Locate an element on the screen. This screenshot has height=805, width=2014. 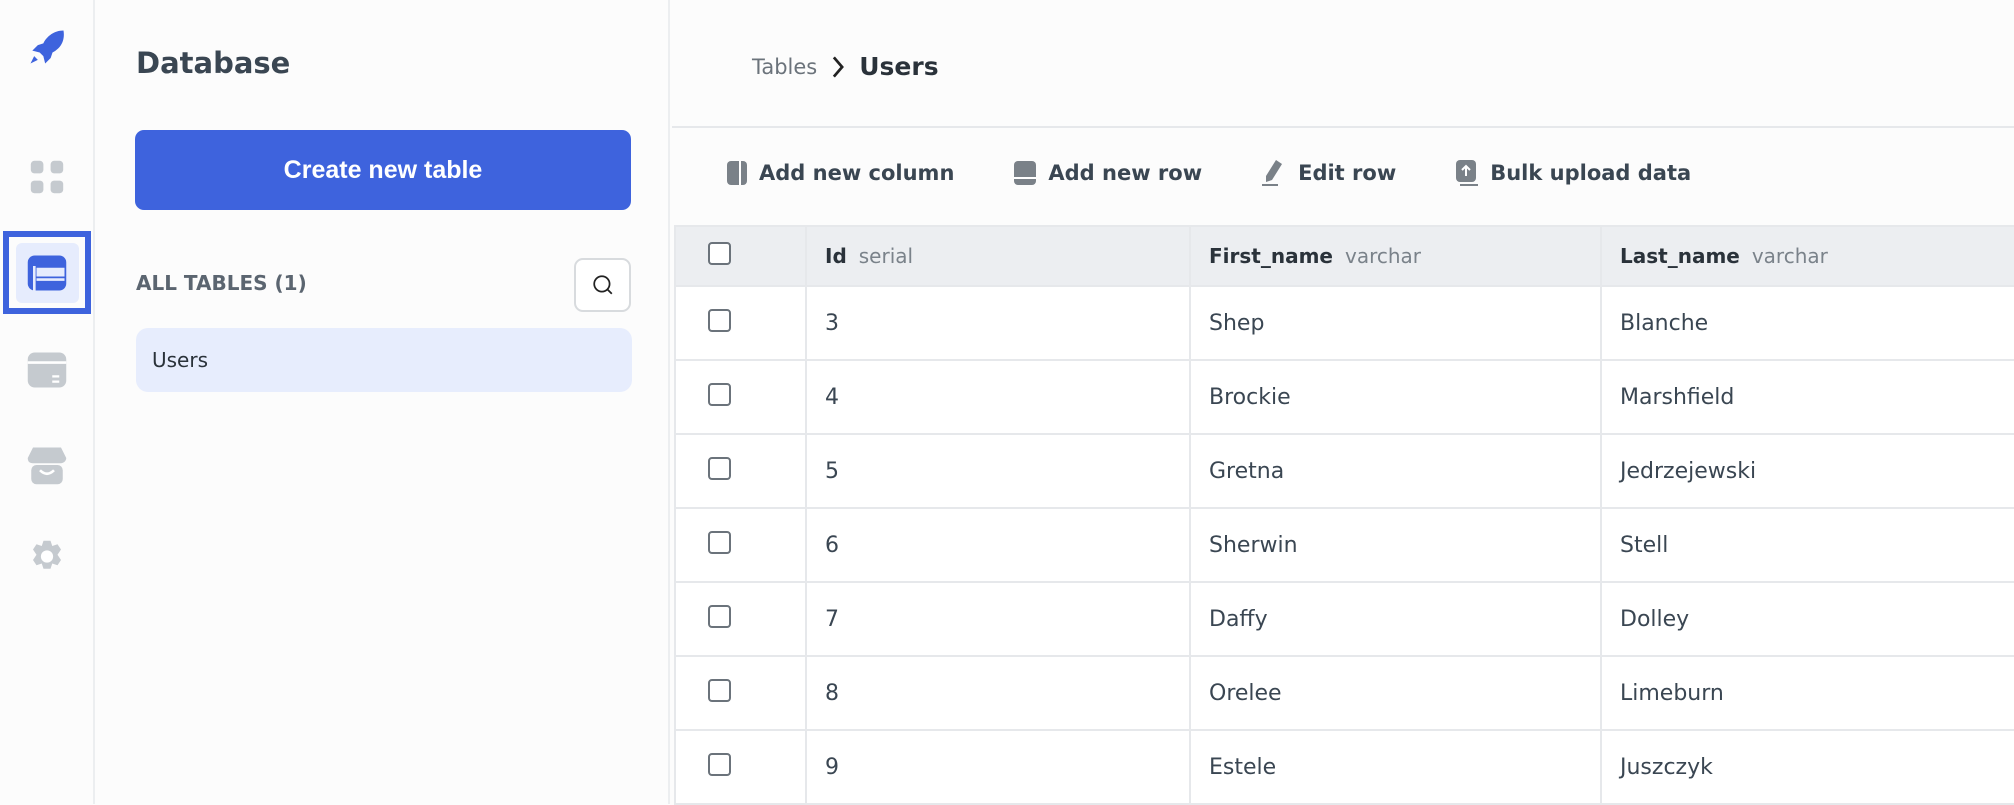
search-tables-button is located at coordinates (602, 285).